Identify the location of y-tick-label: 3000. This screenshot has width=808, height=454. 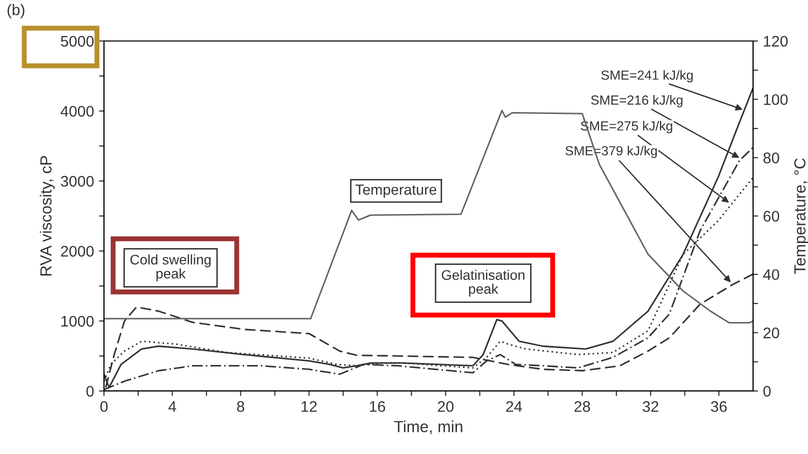
(77, 181).